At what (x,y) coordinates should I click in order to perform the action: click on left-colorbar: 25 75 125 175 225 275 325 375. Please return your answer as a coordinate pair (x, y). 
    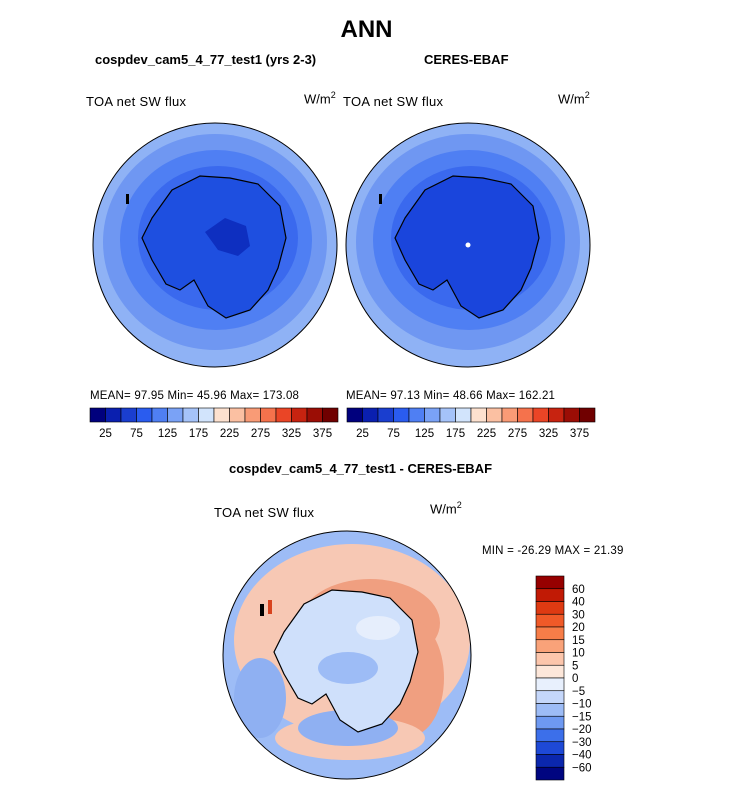
    Looking at the image, I should click on (214, 423).